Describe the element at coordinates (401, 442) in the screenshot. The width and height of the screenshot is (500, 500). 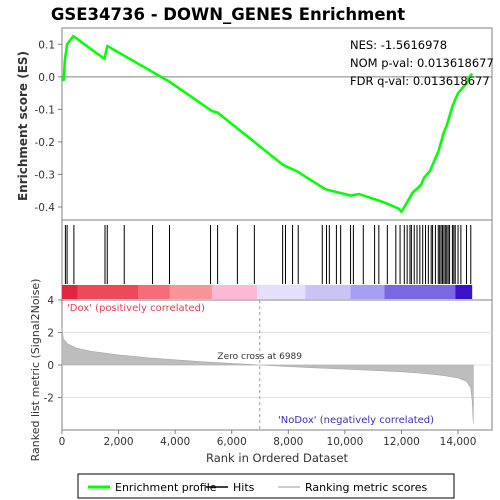
I see `x-tick-label: 12,000` at that location.